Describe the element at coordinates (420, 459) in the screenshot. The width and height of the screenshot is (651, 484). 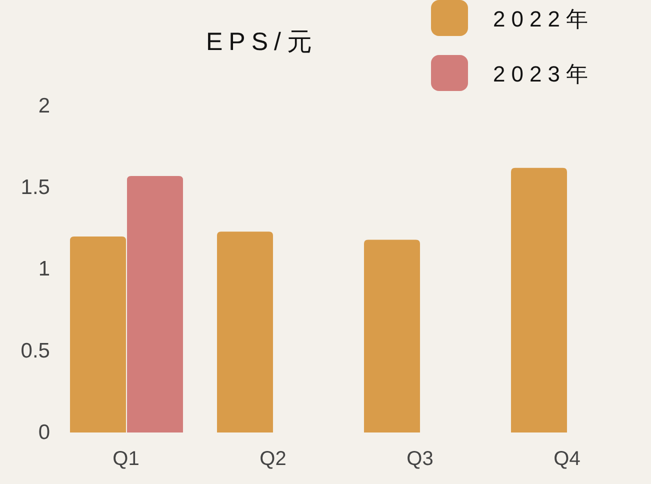
I see `x-tick-label: Q3` at that location.